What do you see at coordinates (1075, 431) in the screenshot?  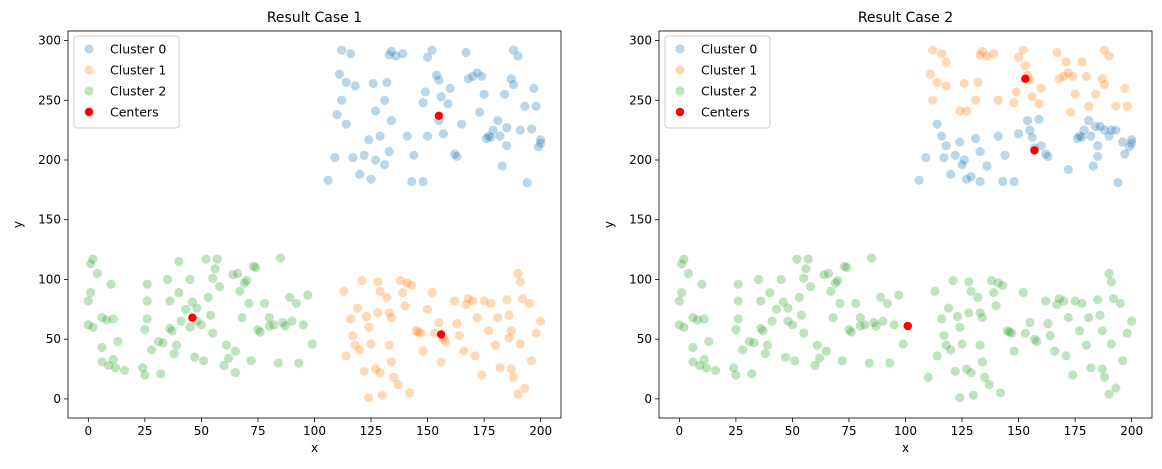 I see `x-tick-label: 175` at bounding box center [1075, 431].